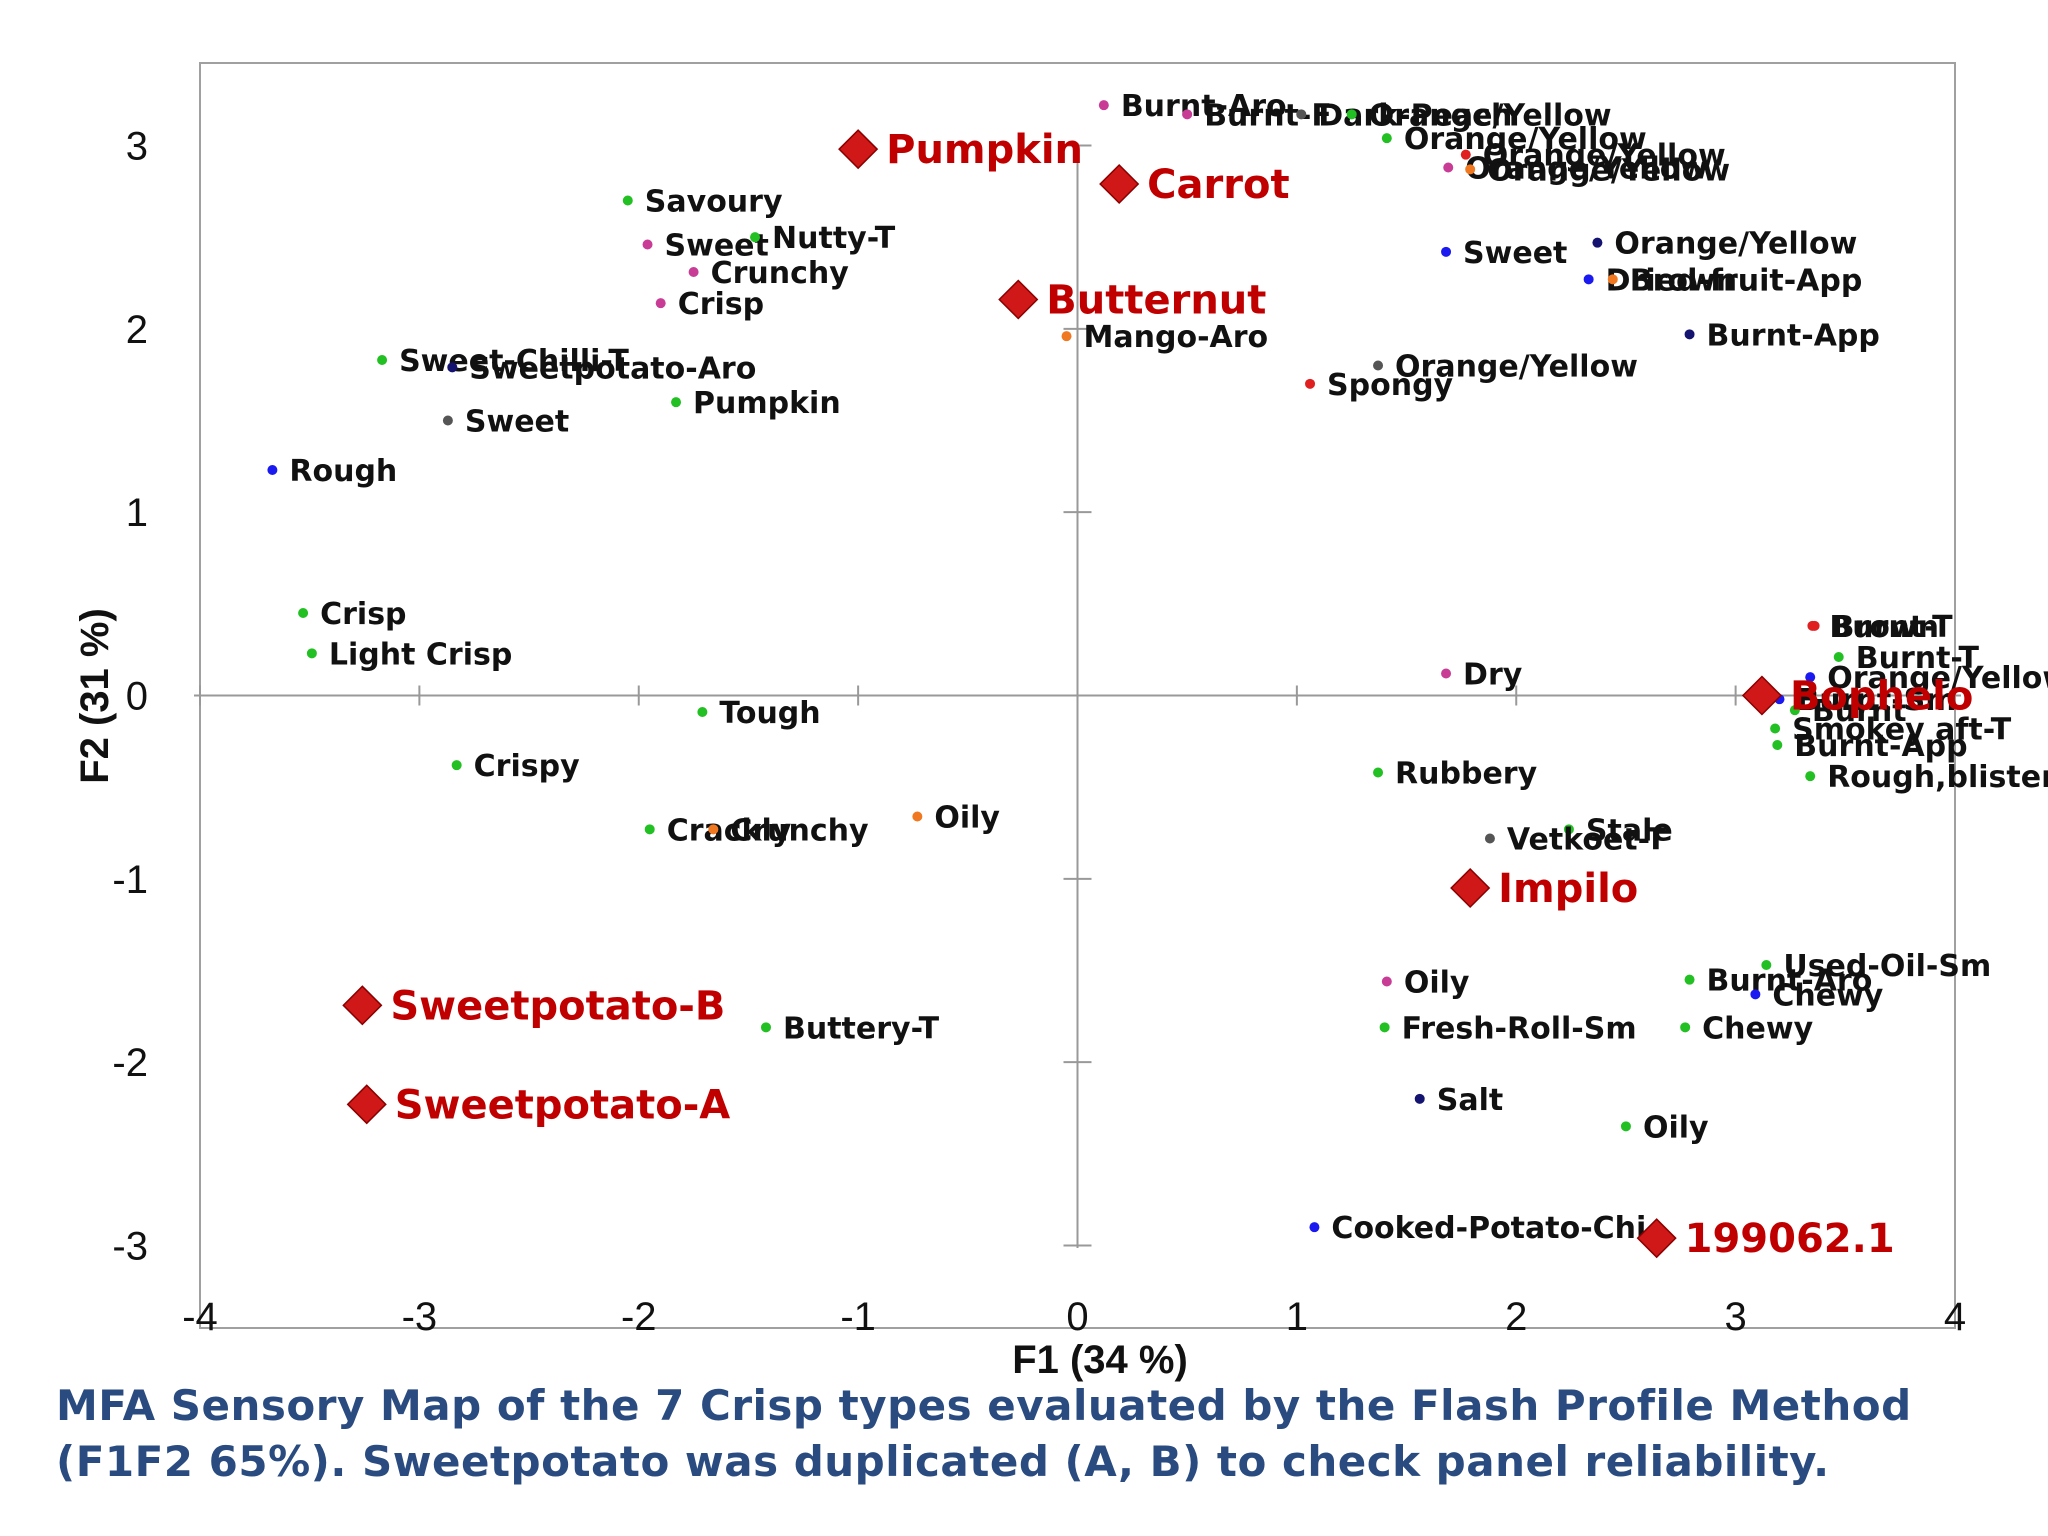 This screenshot has height=1536, width=2048. Describe the element at coordinates (420, 1317) in the screenshot. I see `x-tick-label: -3` at that location.